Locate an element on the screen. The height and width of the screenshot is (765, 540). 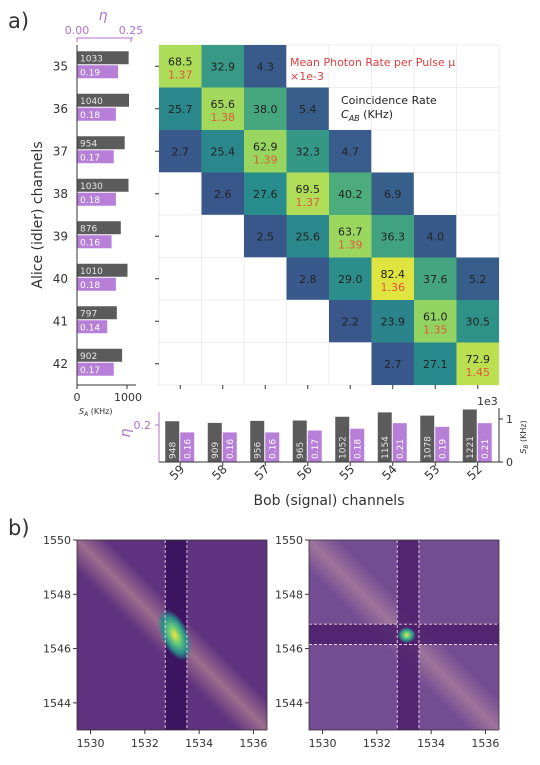
mu-value-label: 1.35 is located at coordinates (435, 329).